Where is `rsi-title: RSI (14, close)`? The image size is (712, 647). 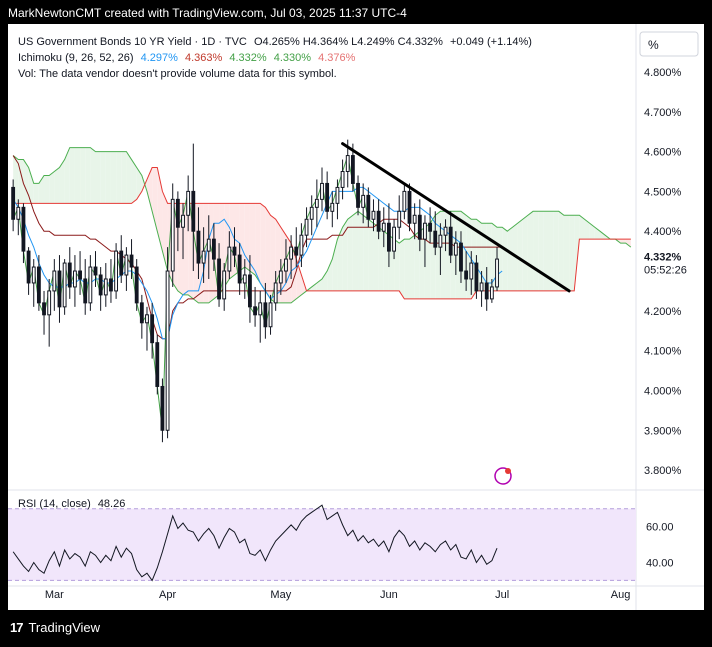
rsi-title: RSI (14, close) is located at coordinates (54, 504).